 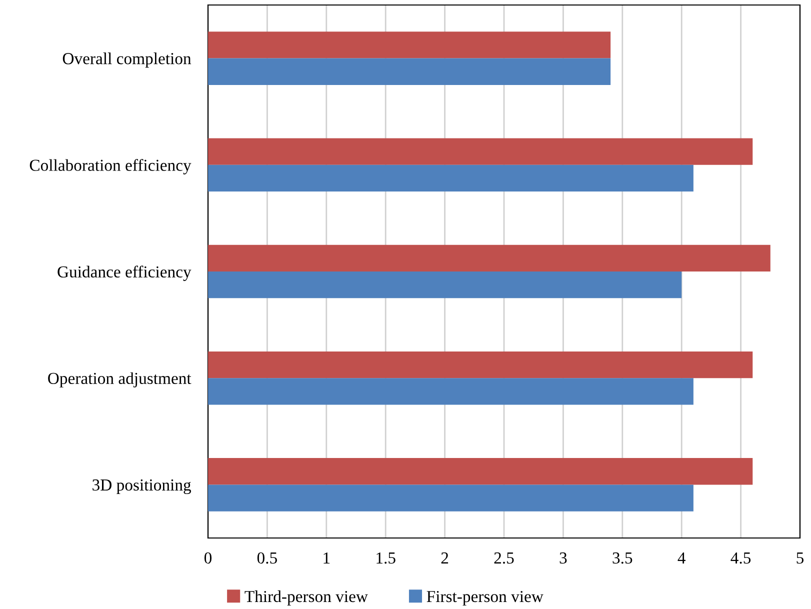 What do you see at coordinates (444, 558) in the screenshot?
I see `x-tick-label: 2` at bounding box center [444, 558].